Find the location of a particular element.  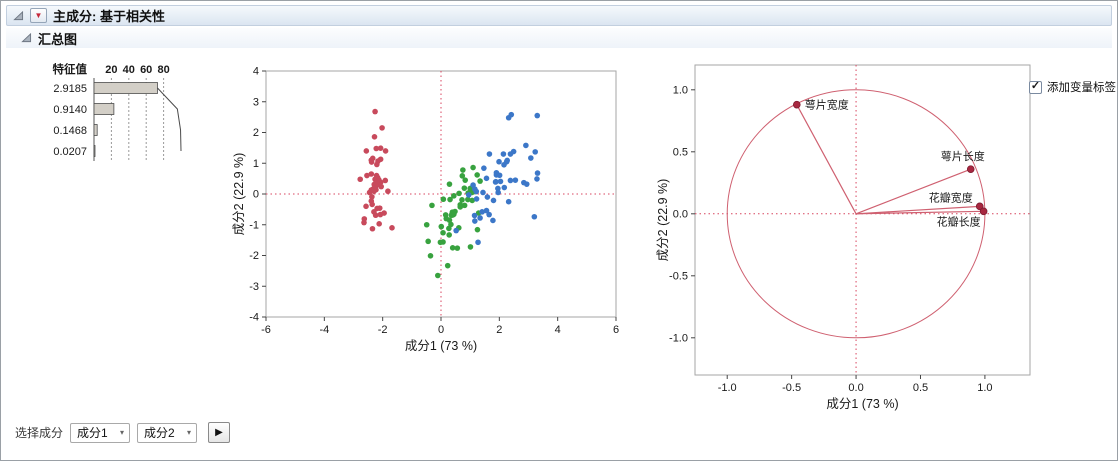

outline-header-summary-plots: 汇总图 is located at coordinates (559, 38).